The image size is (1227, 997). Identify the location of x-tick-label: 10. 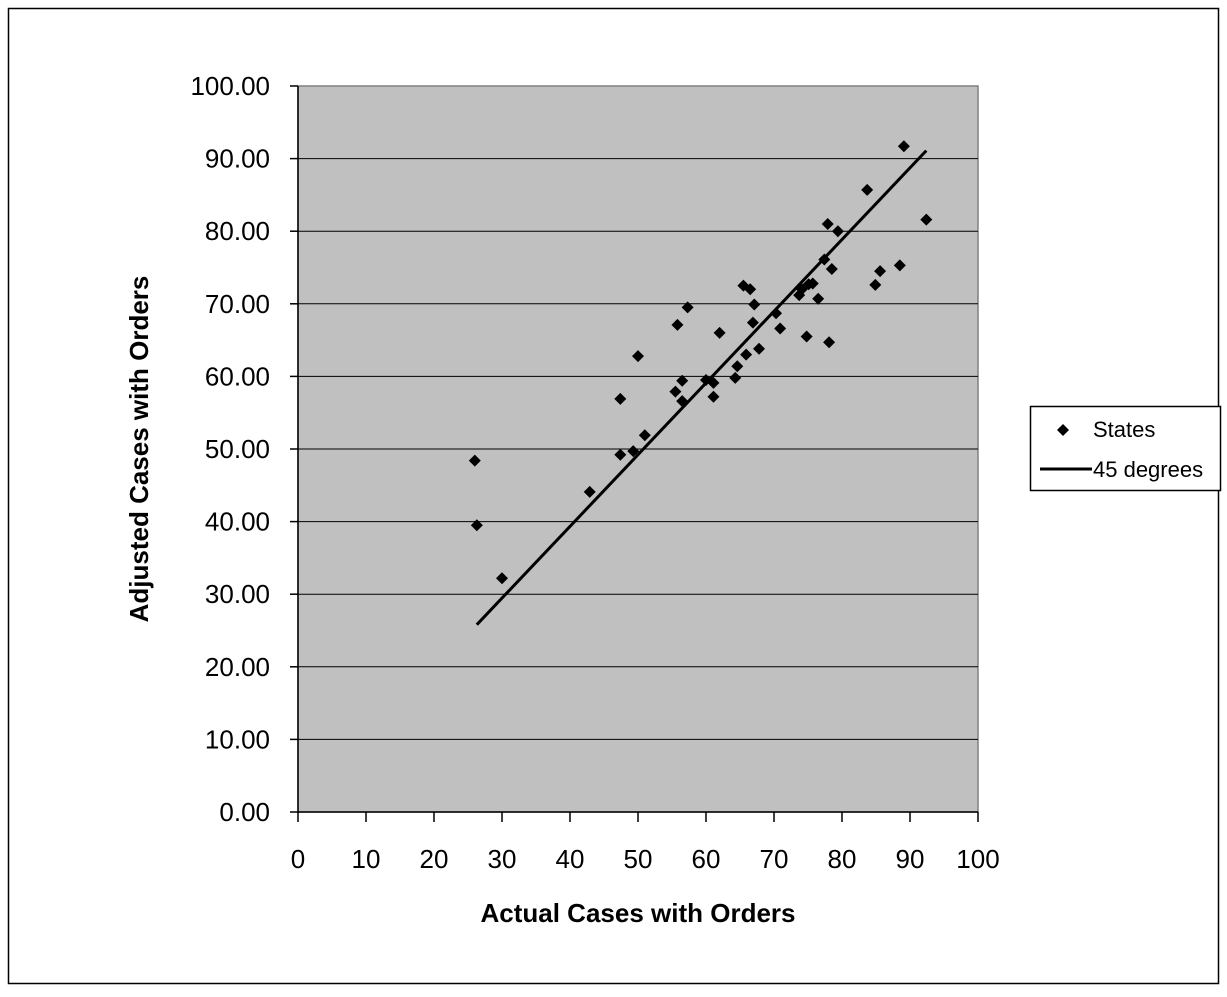
(366, 859).